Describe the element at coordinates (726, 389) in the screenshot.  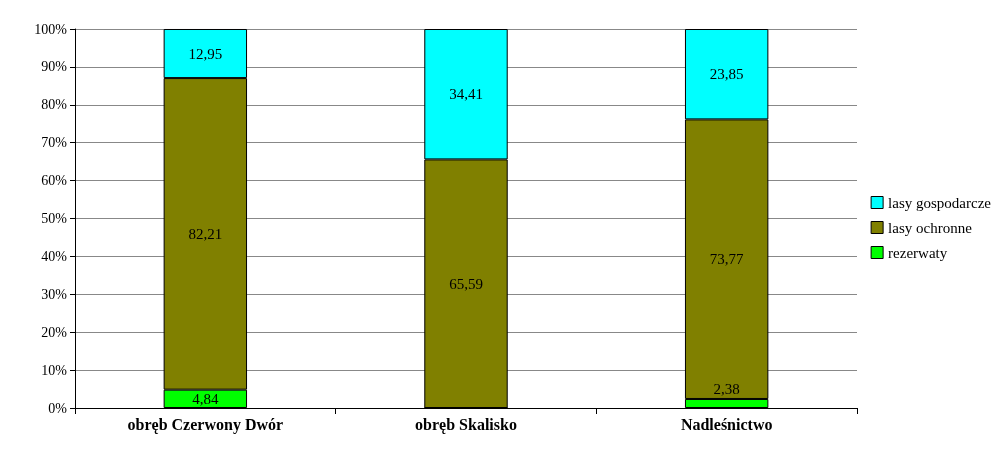
I see `data-label: 2,38` at that location.